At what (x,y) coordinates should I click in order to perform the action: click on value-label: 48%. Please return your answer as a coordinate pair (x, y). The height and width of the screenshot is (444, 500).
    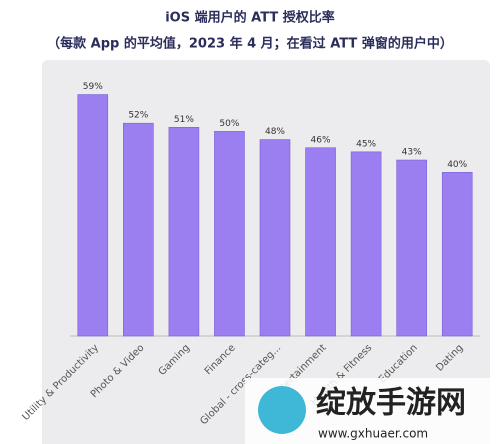
    Looking at the image, I should click on (275, 132).